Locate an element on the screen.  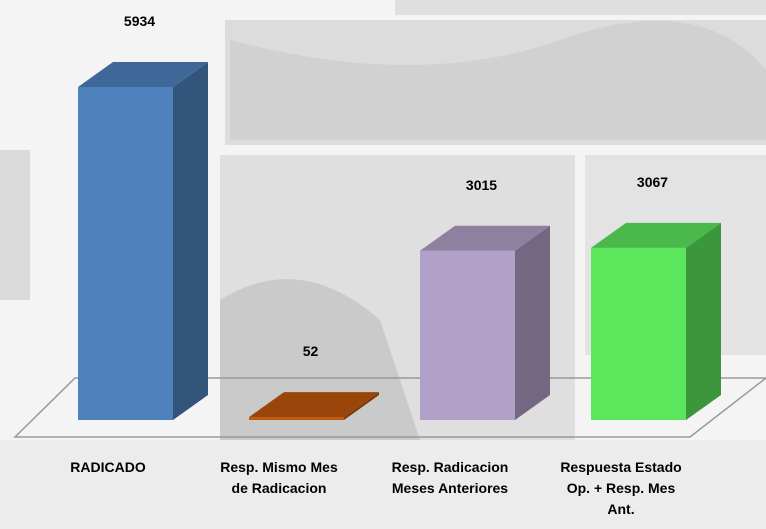
x-tick-label: Resp. Radicacion Meses Anteriores is located at coordinates (450, 477).